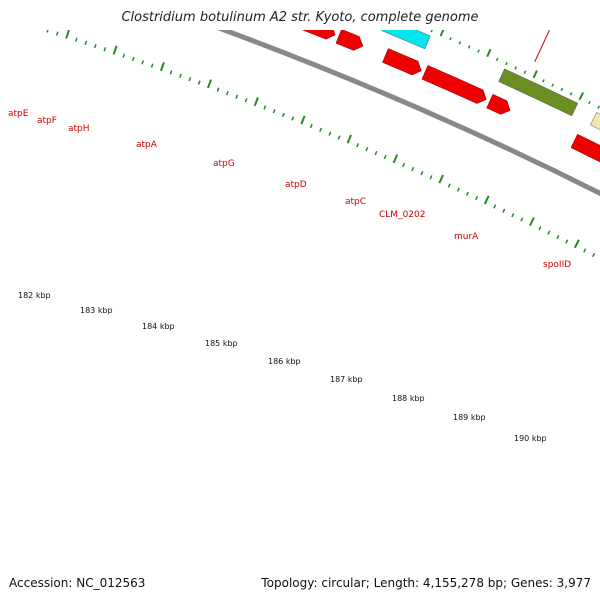 The height and width of the screenshot is (600, 600). I want to click on label-leader-line, so click(542, 46).